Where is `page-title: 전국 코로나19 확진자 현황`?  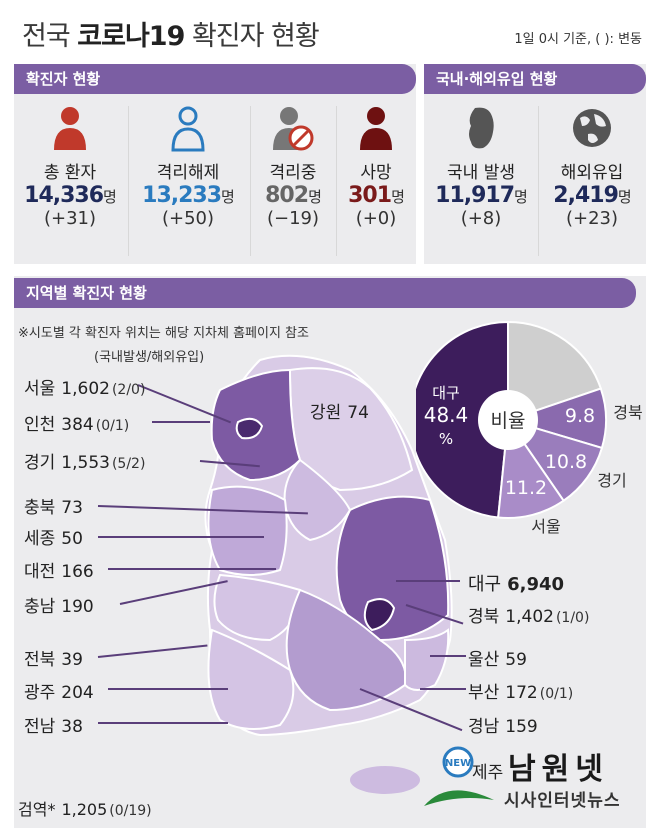 page-title: 전국 코로나19 확진자 현황 is located at coordinates (171, 33).